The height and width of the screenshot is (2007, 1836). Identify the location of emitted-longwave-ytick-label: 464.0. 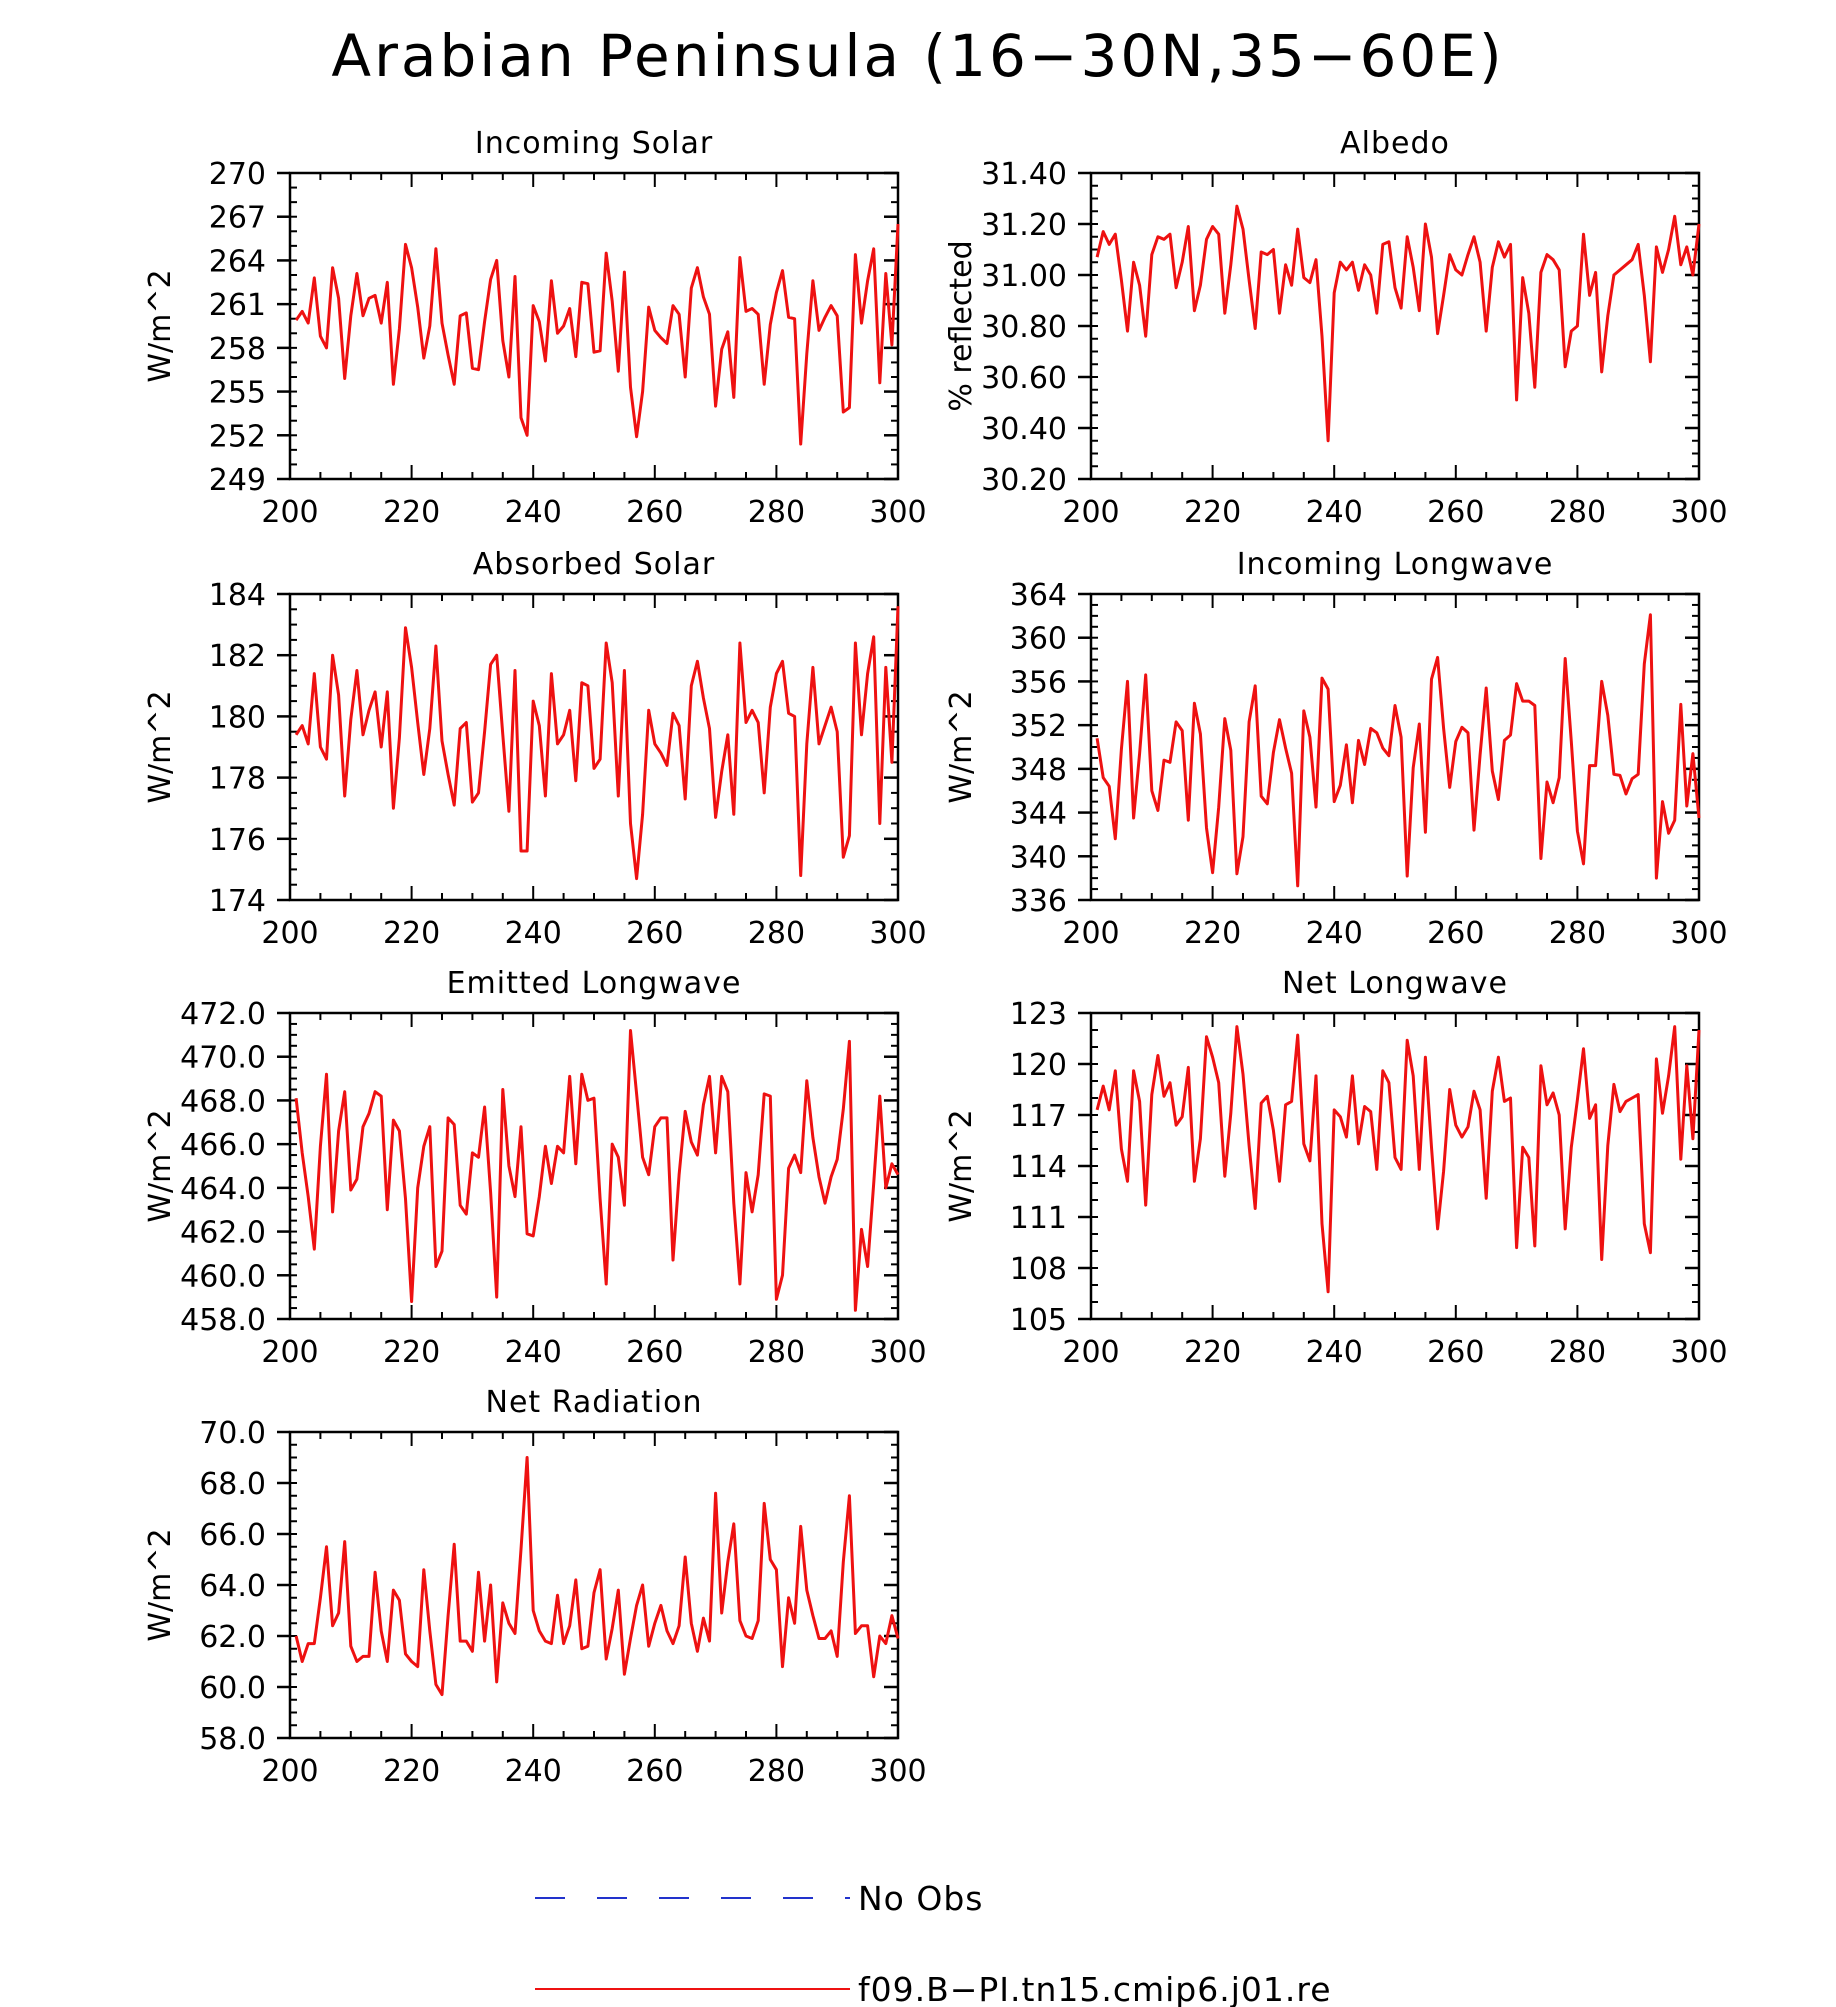
(223, 1189).